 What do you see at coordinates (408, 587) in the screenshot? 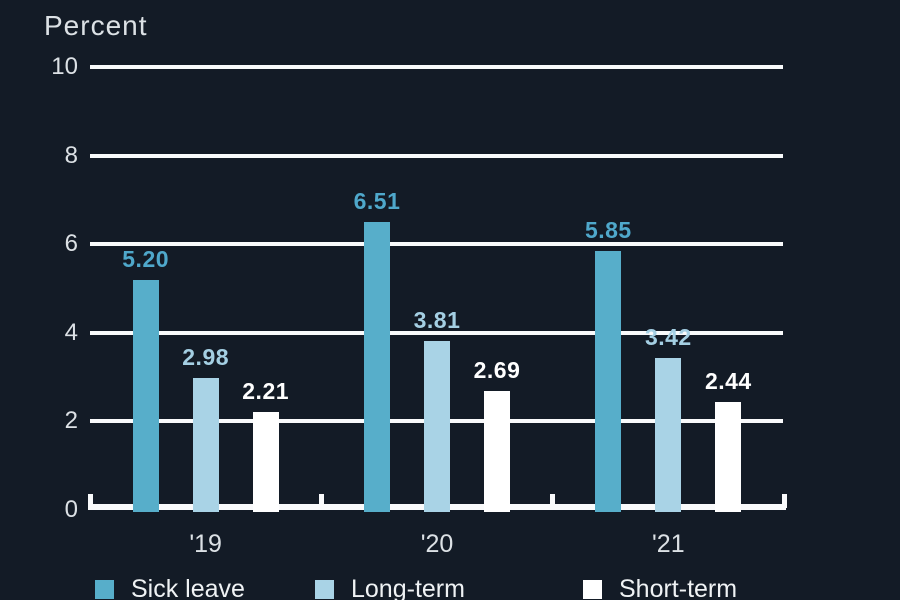
I see `legend-label-long-term: Long-term` at bounding box center [408, 587].